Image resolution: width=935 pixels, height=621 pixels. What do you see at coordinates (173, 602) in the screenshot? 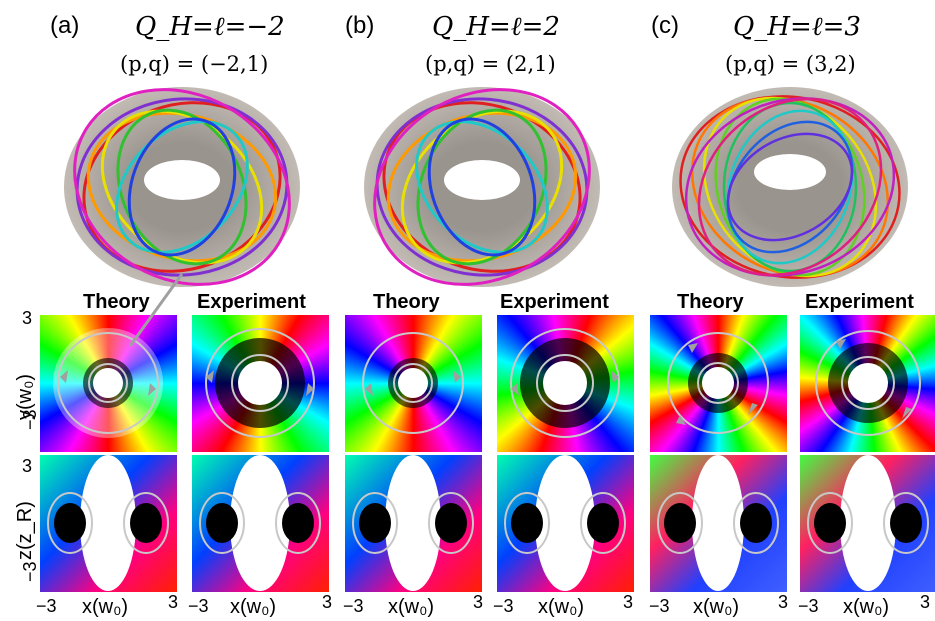
I see `x-tick-pos-a: 3` at bounding box center [173, 602].